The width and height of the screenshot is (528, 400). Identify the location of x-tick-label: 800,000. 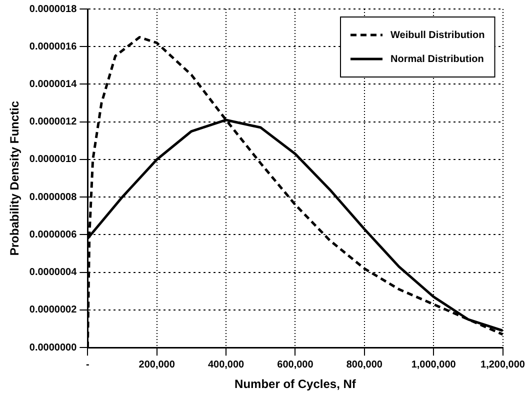
(364, 364).